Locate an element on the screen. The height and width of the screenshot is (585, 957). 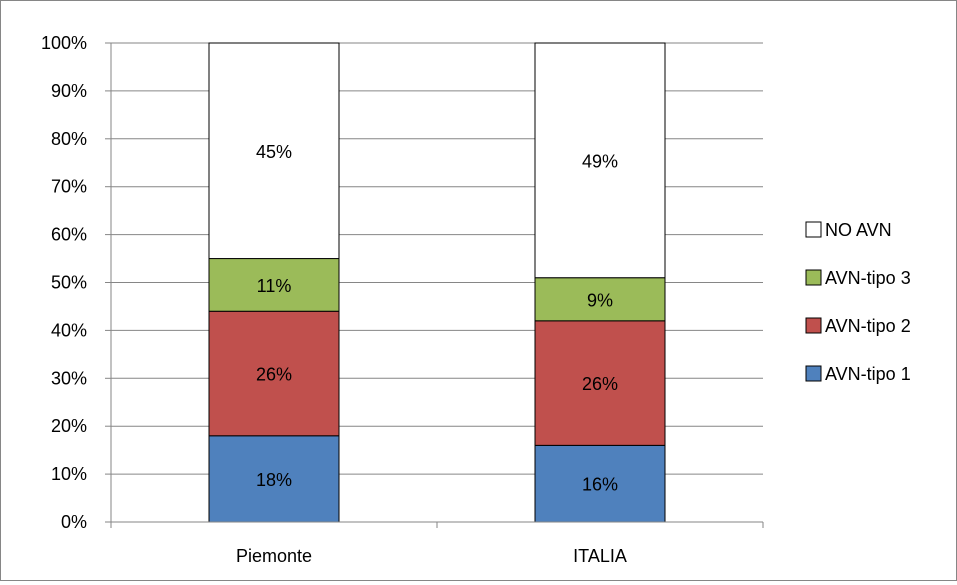
x-axis: Piemonte ITALIA is located at coordinates (437, 543).